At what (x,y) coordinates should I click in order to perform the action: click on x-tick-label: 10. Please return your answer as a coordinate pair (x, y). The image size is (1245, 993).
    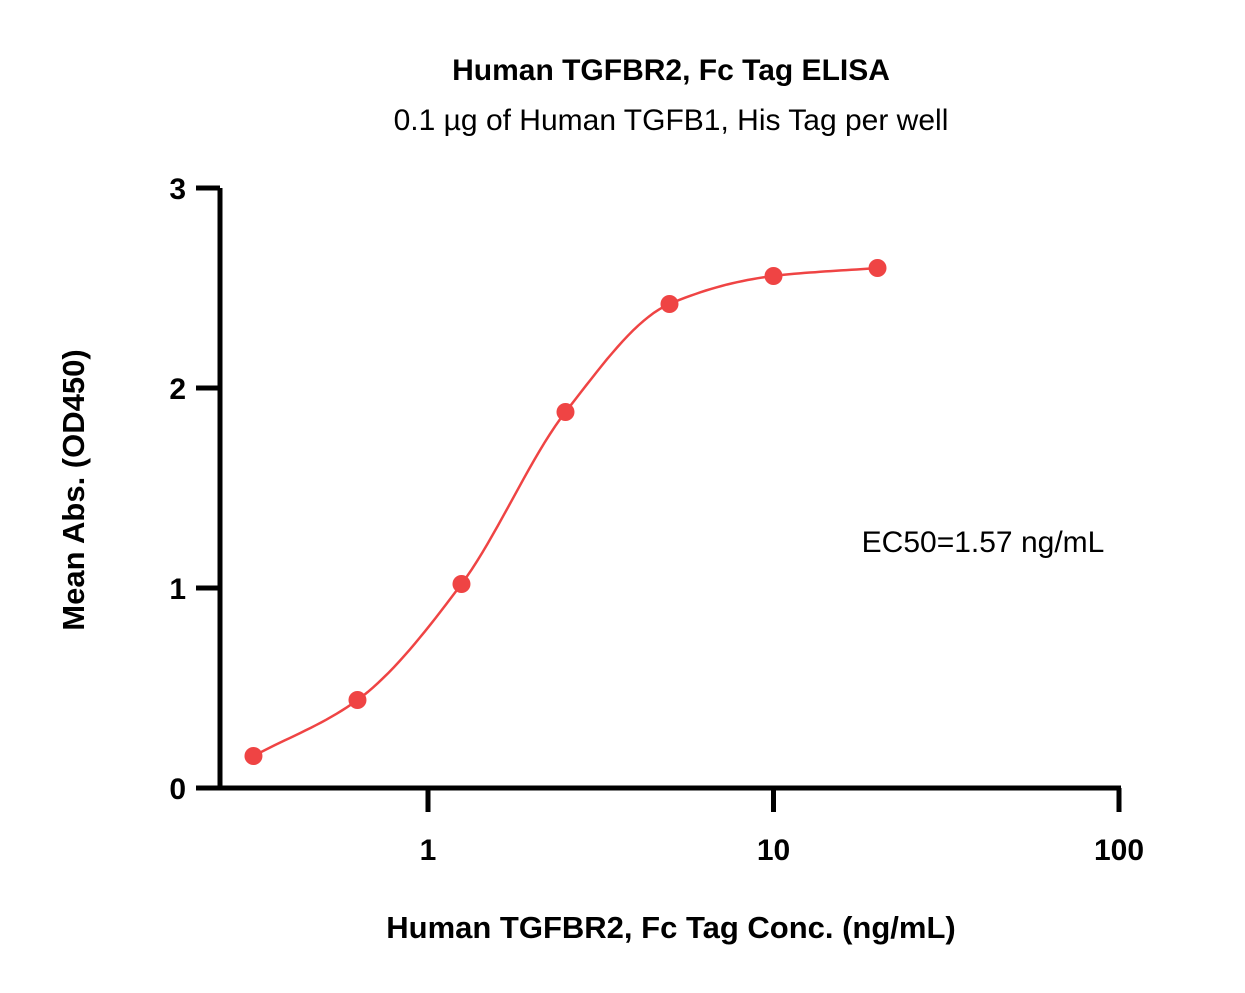
    Looking at the image, I should click on (773, 850).